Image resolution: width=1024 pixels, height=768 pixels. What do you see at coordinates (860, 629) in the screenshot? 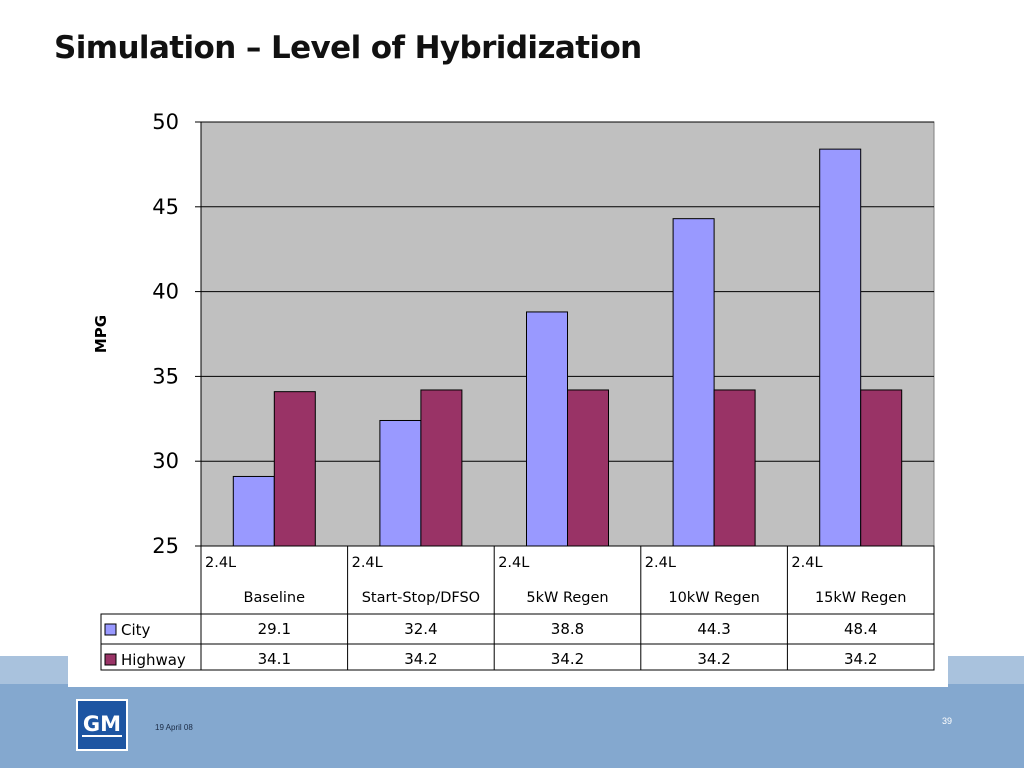
I see `value-city-4: 48.4` at bounding box center [860, 629].